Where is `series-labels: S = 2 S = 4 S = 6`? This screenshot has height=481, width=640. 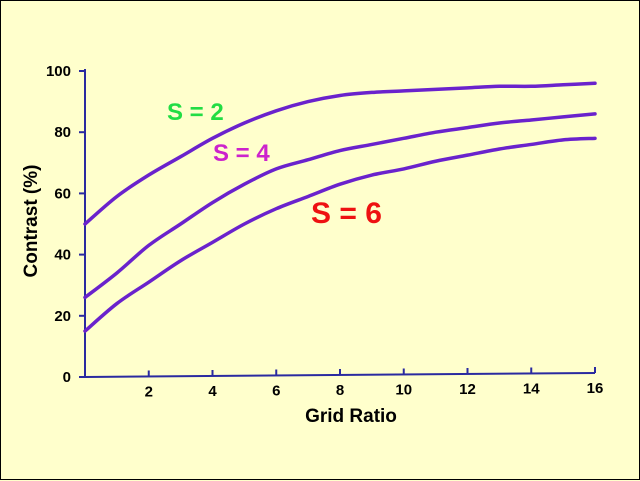 series-labels: S = 2 S = 4 S = 6 is located at coordinates (274, 164).